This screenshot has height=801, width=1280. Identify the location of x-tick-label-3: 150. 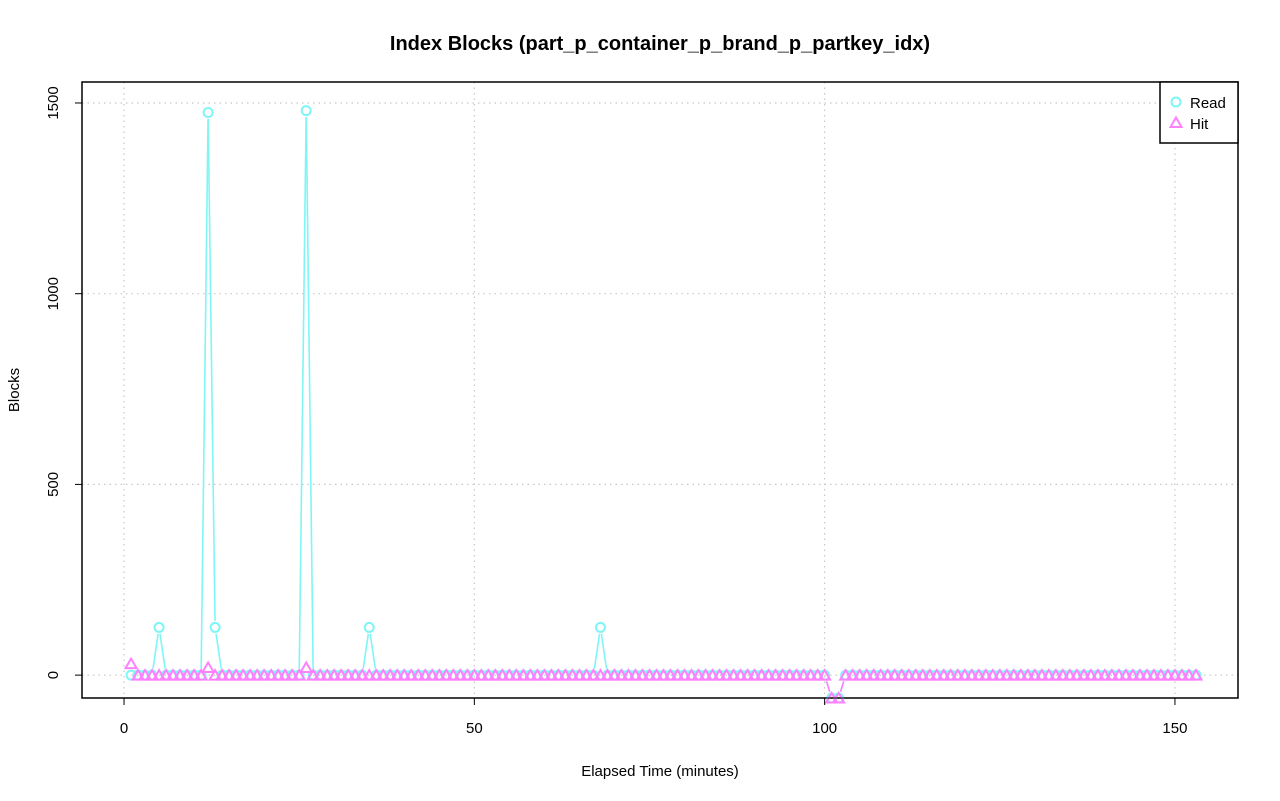
(1174, 728).